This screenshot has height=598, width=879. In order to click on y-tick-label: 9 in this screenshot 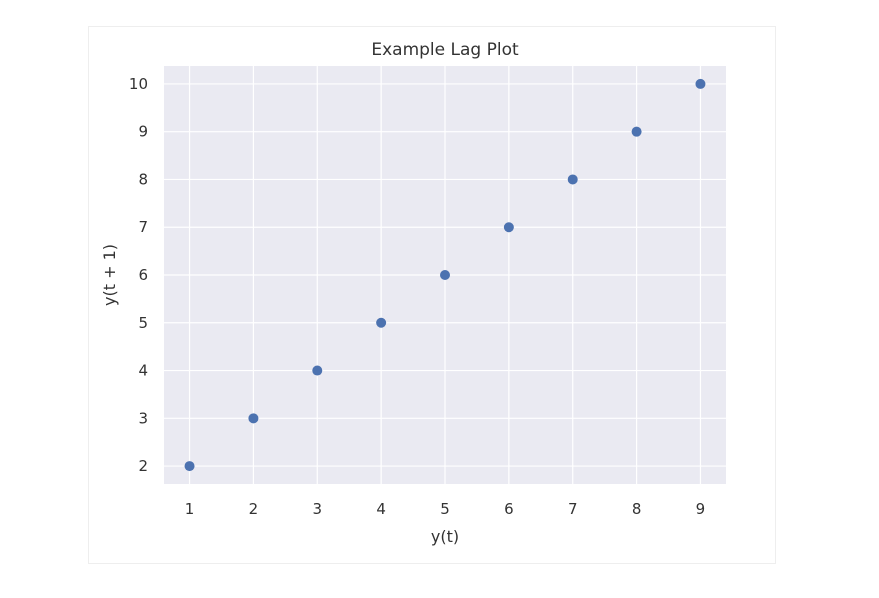, I will do `click(143, 132)`.